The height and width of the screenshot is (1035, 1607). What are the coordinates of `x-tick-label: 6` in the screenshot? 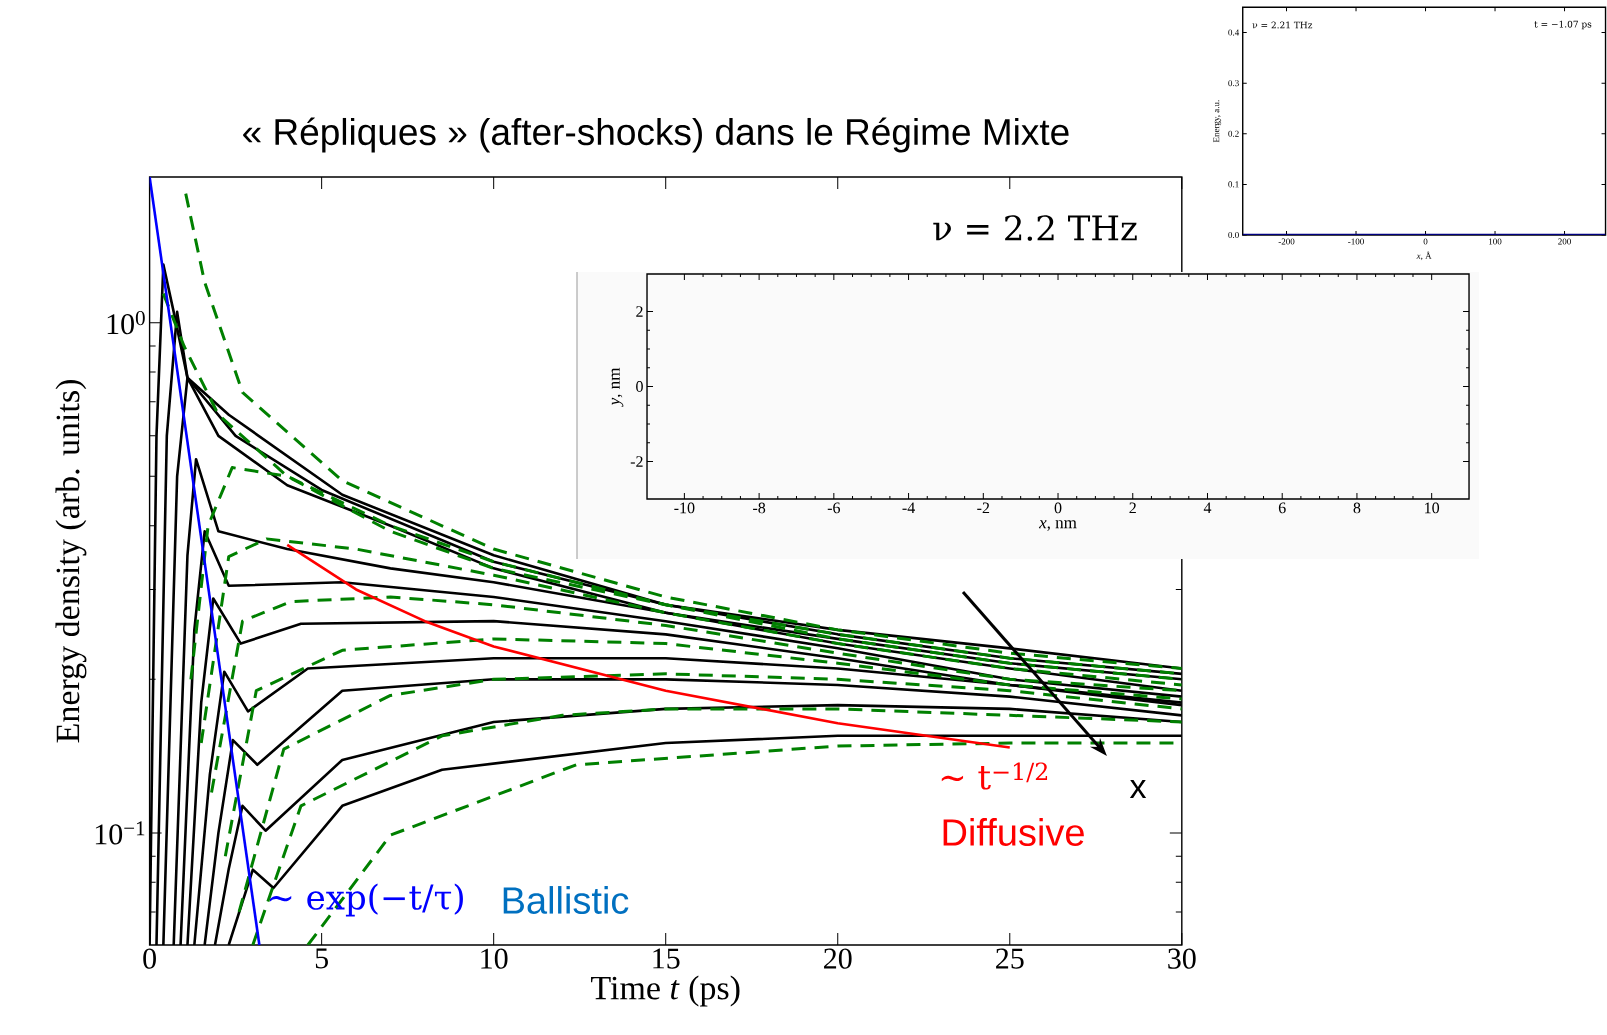 It's located at (1282, 508).